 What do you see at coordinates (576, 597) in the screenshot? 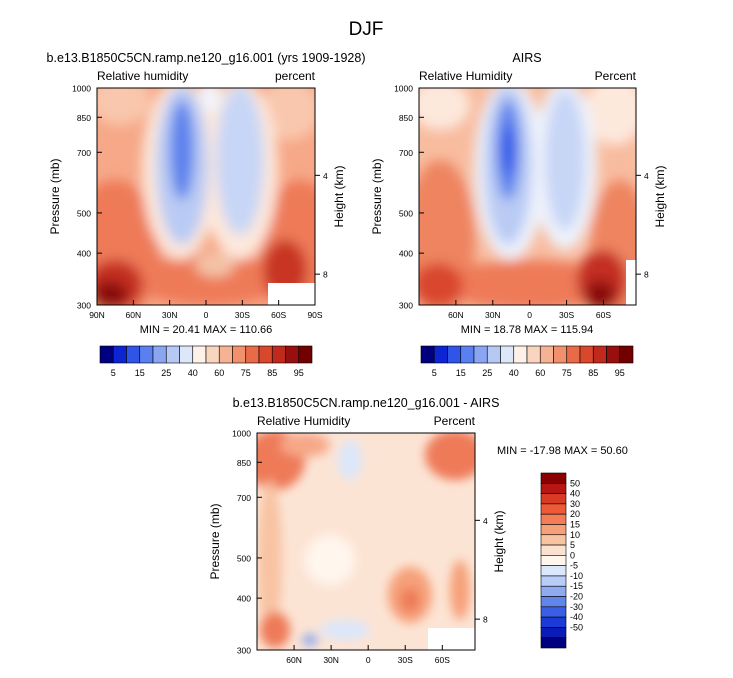
I see `colorbar-label: -20` at bounding box center [576, 597].